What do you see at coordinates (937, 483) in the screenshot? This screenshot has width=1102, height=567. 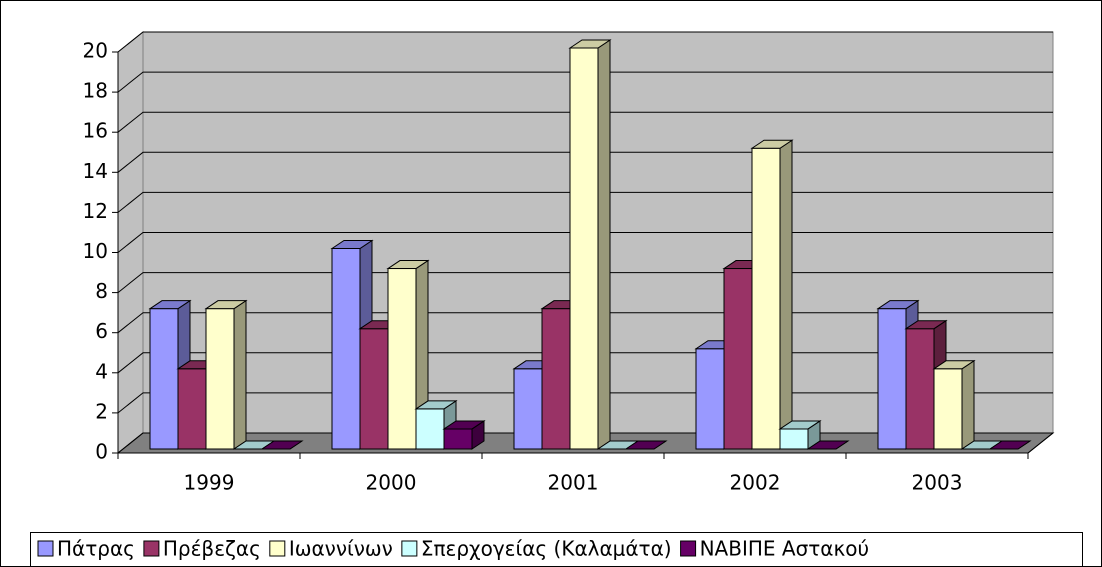 I see `x-tick-label: 2003` at bounding box center [937, 483].